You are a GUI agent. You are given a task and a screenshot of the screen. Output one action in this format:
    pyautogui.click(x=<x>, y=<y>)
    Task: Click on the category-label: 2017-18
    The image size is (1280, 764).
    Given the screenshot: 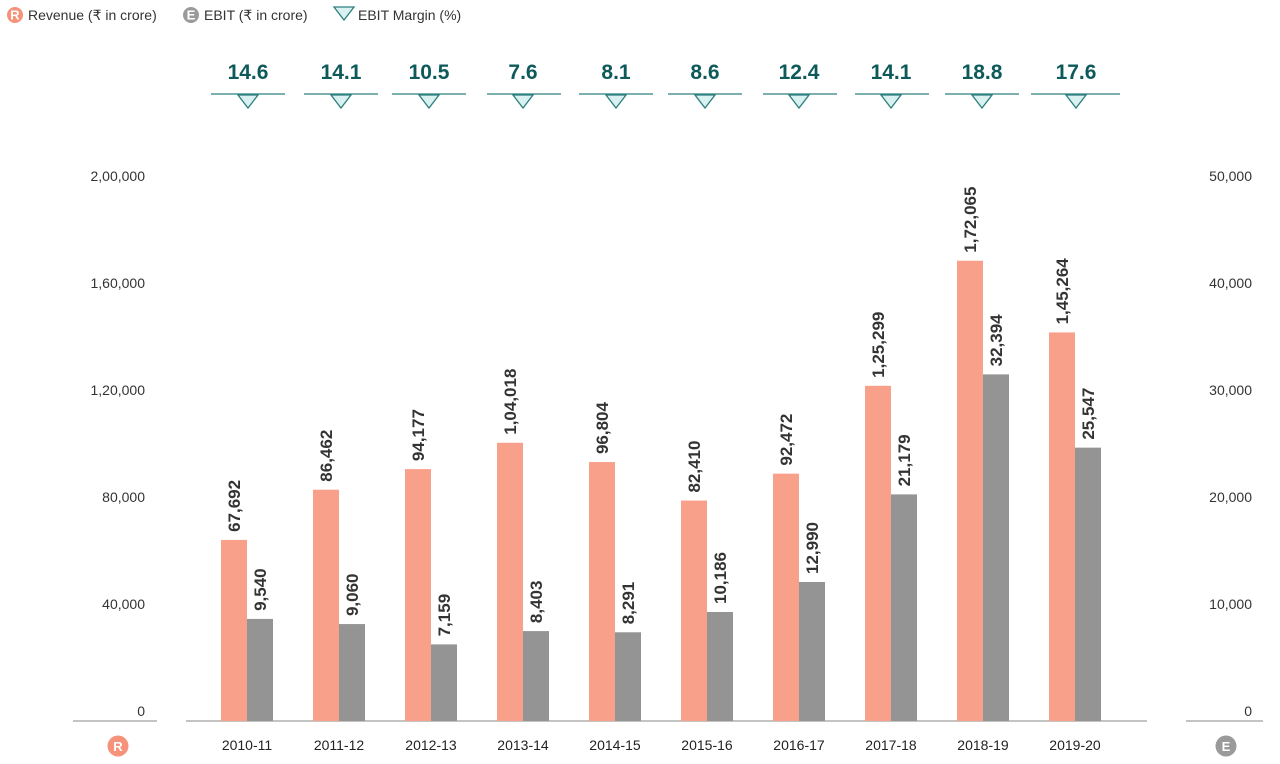 What is the action you would take?
    pyautogui.click(x=891, y=745)
    